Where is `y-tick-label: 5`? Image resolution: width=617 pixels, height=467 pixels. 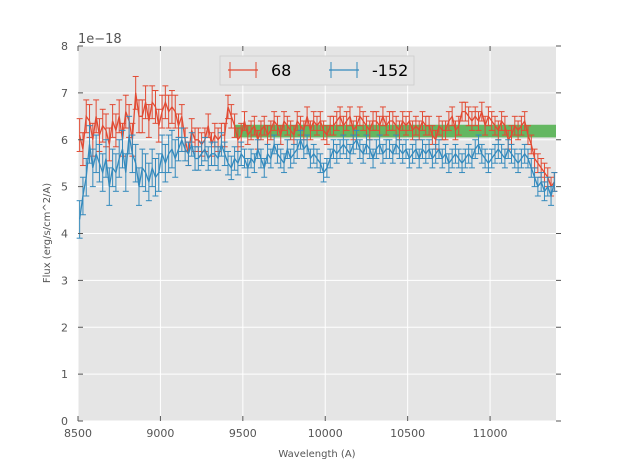
y-tick-label: 5 is located at coordinates (64, 187).